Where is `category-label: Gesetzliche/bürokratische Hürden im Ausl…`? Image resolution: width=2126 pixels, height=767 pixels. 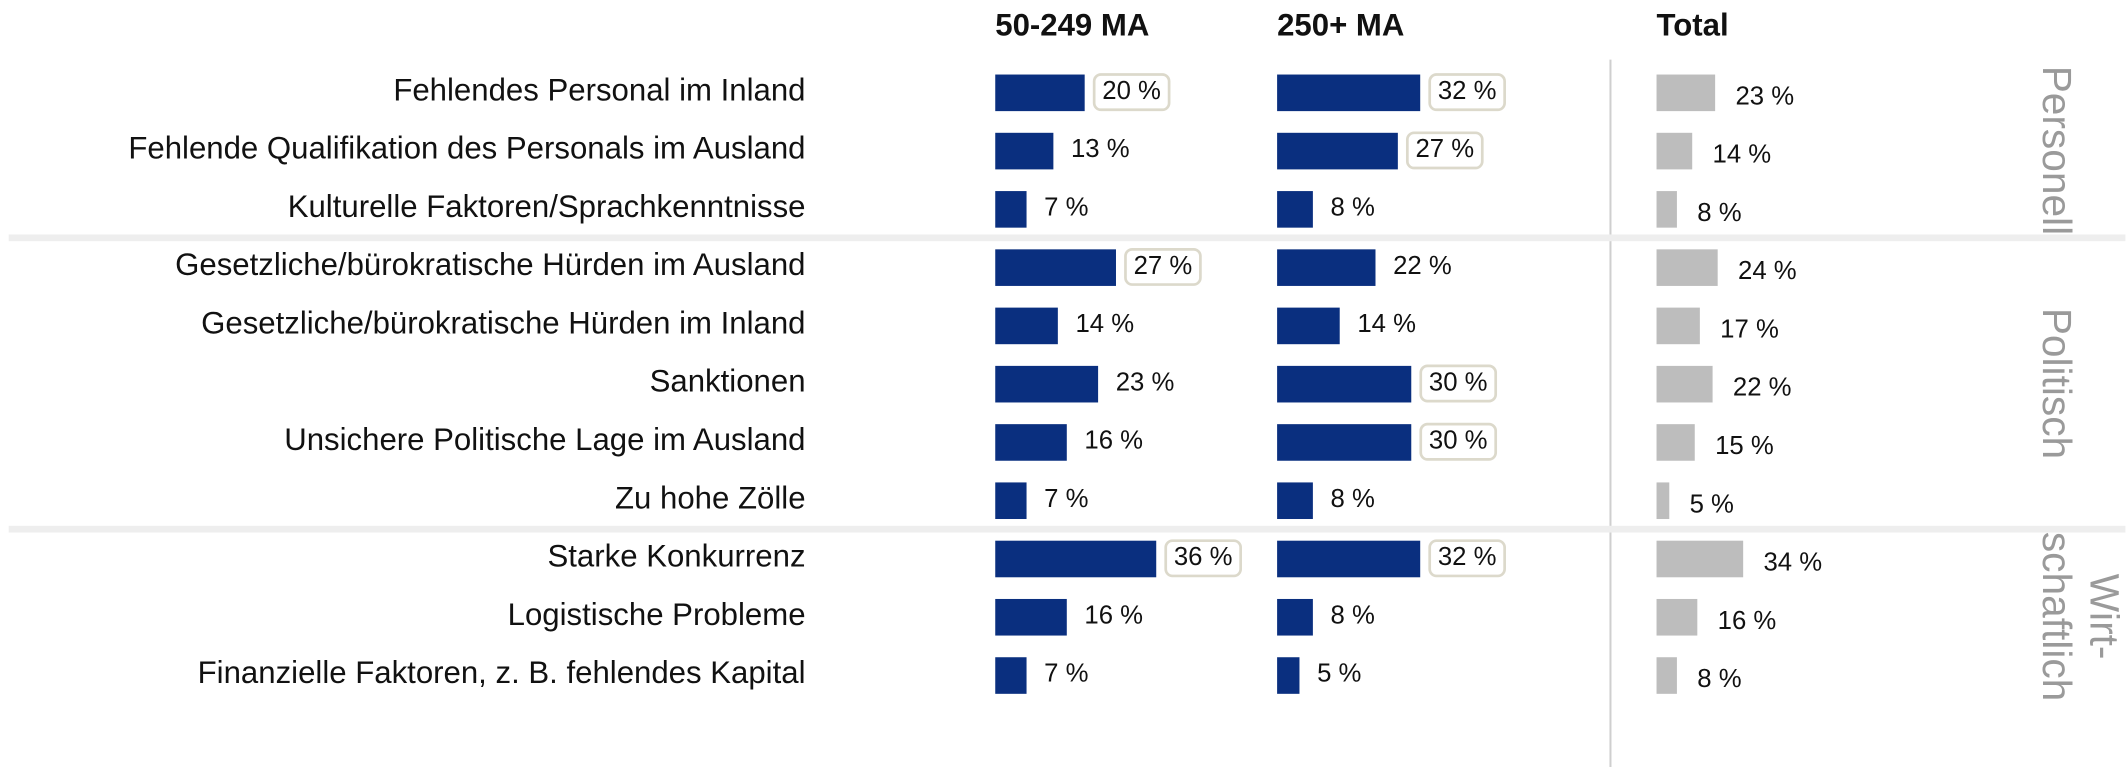 category-label: Gesetzliche/bürokratische Hürden im Ausl… is located at coordinates (490, 264).